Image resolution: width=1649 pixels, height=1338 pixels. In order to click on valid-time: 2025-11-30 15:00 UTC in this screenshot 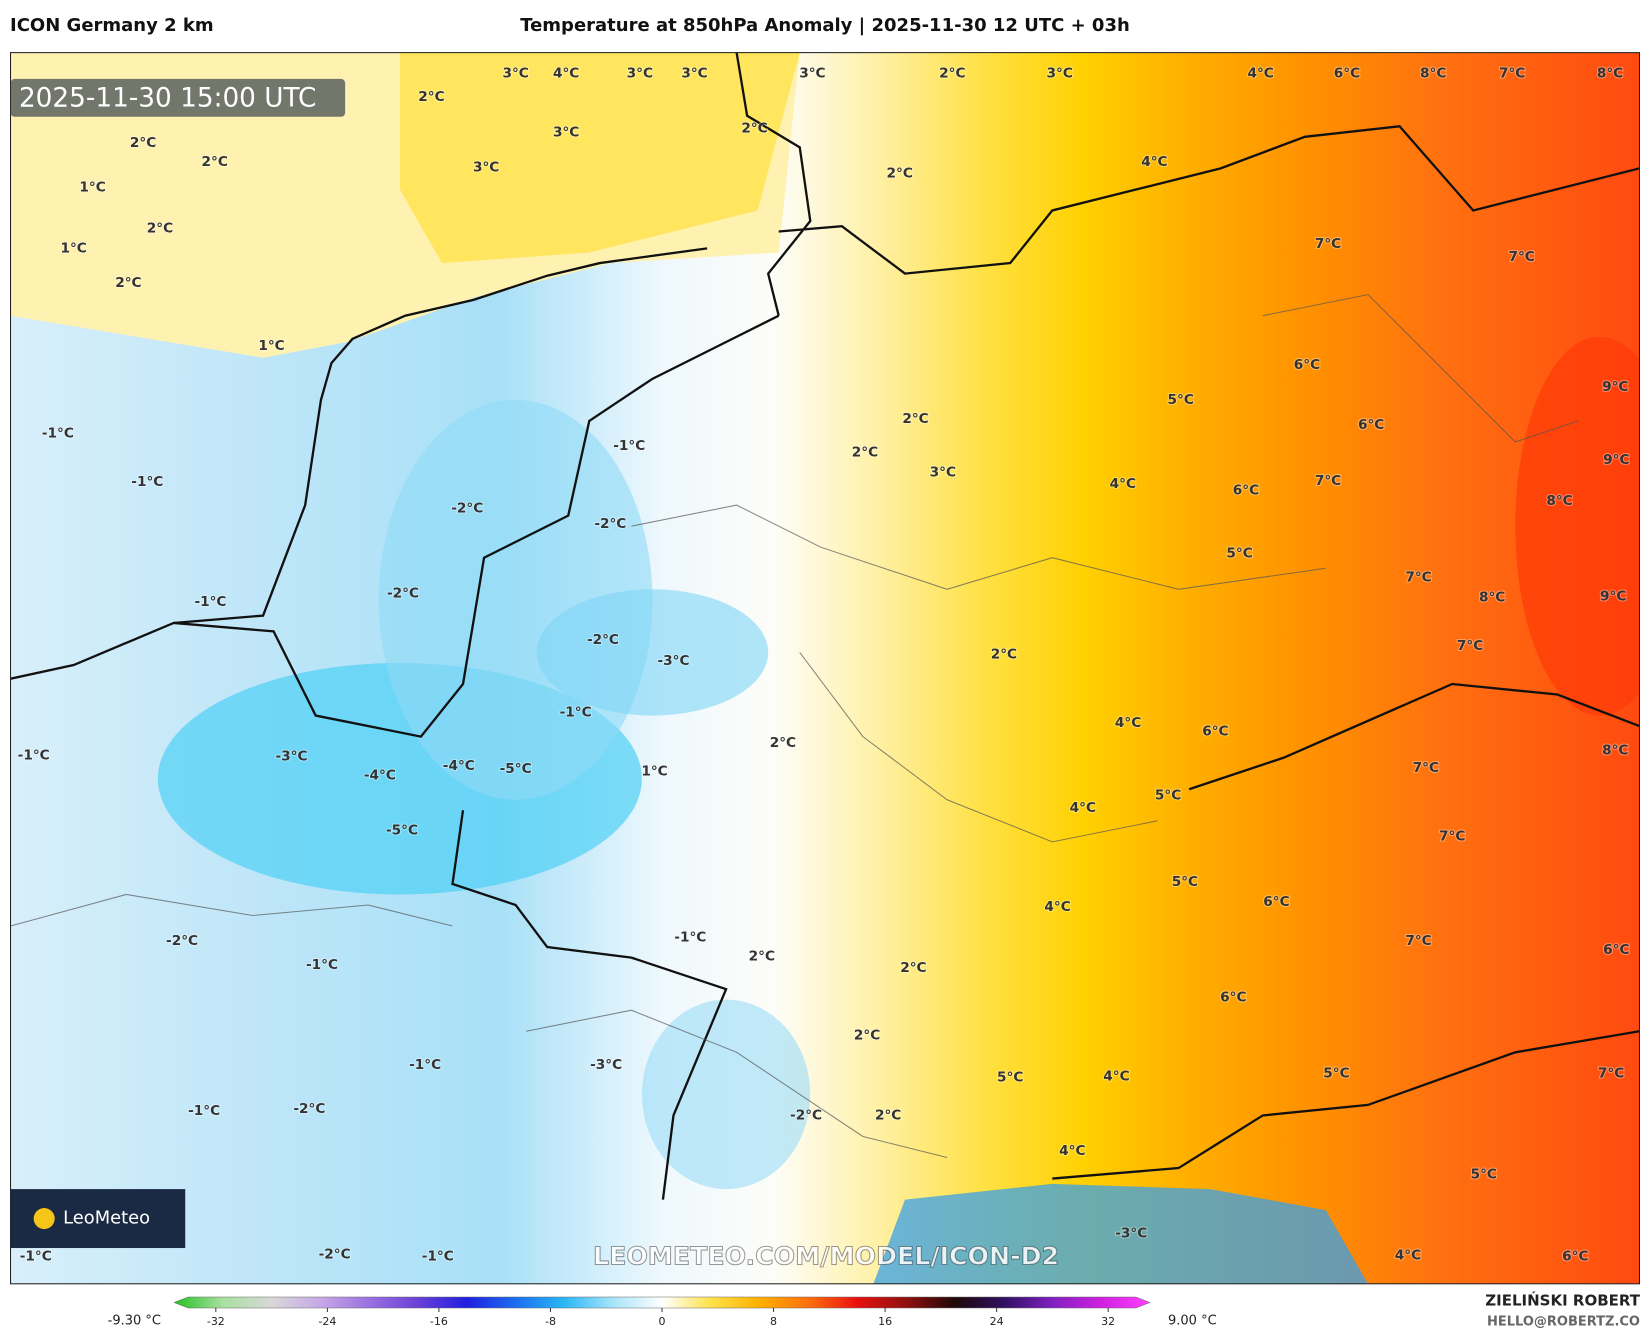, I will do `click(167, 98)`.